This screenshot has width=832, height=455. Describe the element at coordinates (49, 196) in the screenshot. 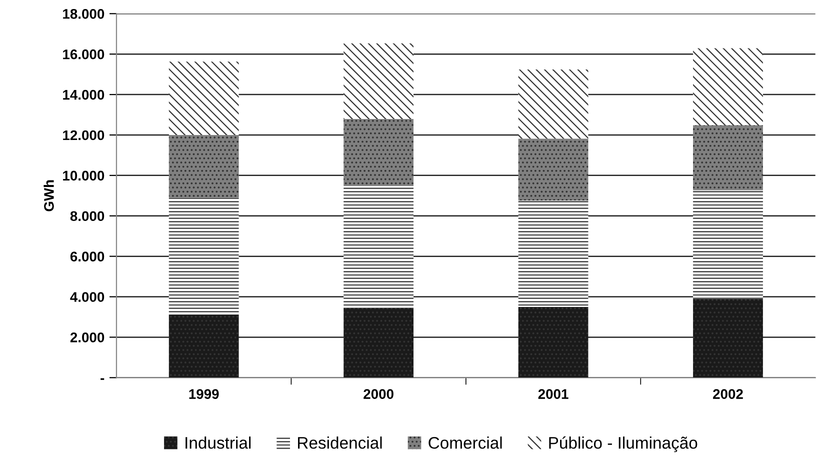

I see `y-axis-title: GWh` at that location.